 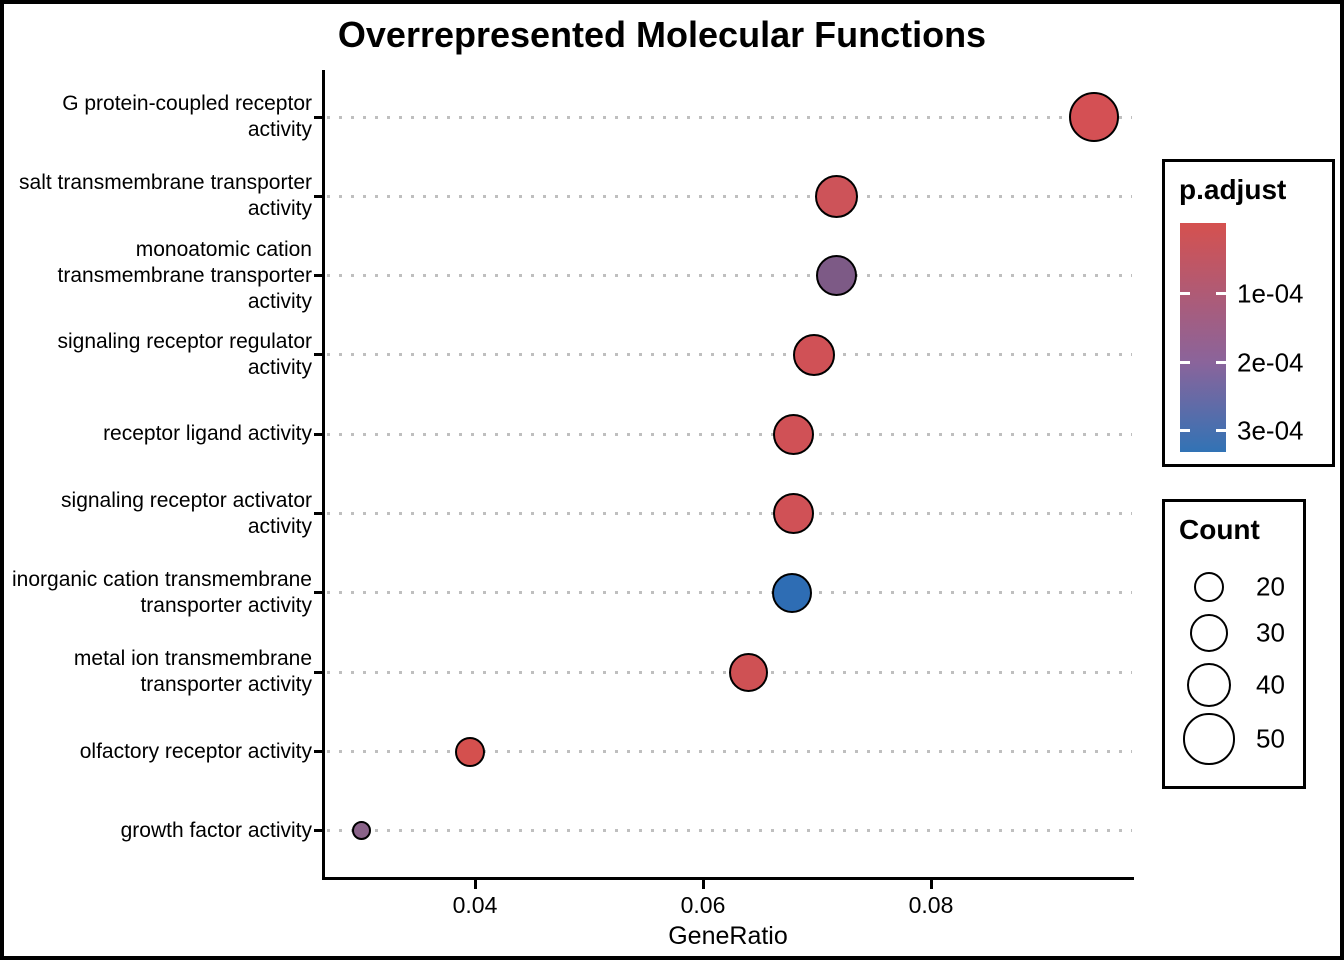 What do you see at coordinates (931, 905) in the screenshot?
I see `x-tick-label: 0.08` at bounding box center [931, 905].